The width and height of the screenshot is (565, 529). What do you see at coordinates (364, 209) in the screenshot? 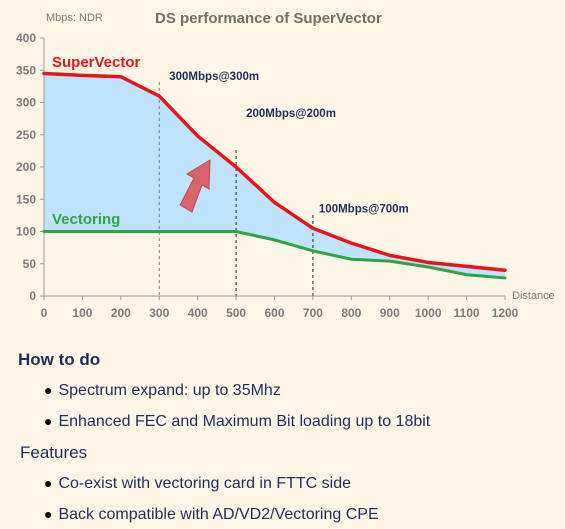
I see `annotation-label: 100Mbps@700m` at bounding box center [364, 209].